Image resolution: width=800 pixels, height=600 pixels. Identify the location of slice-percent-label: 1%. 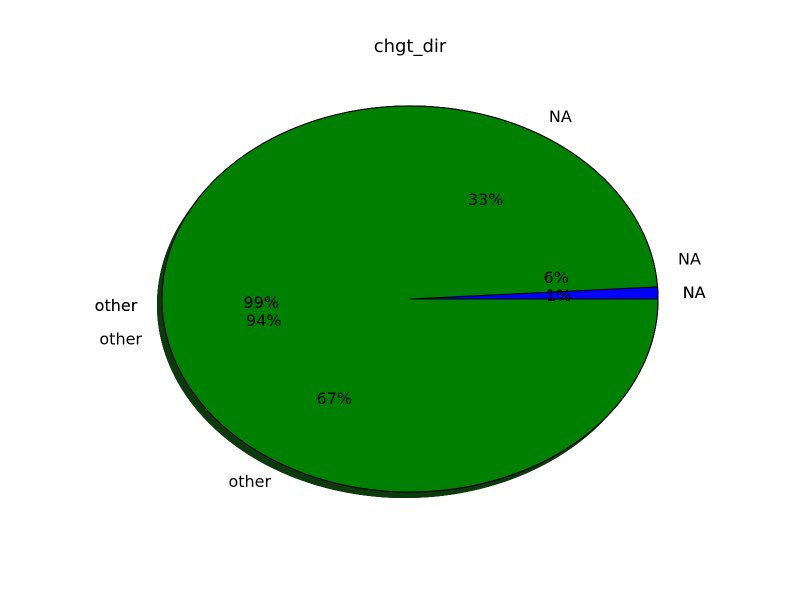
(558, 295).